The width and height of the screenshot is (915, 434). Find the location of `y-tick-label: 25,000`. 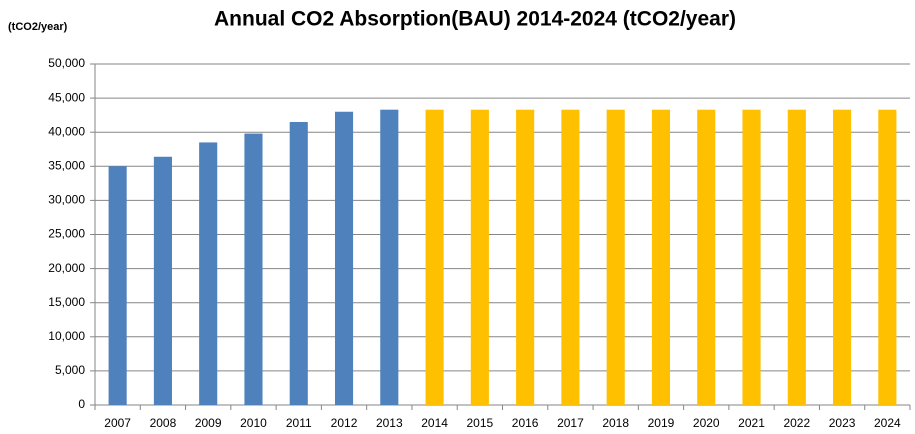

y-tick-label: 25,000 is located at coordinates (66, 234).